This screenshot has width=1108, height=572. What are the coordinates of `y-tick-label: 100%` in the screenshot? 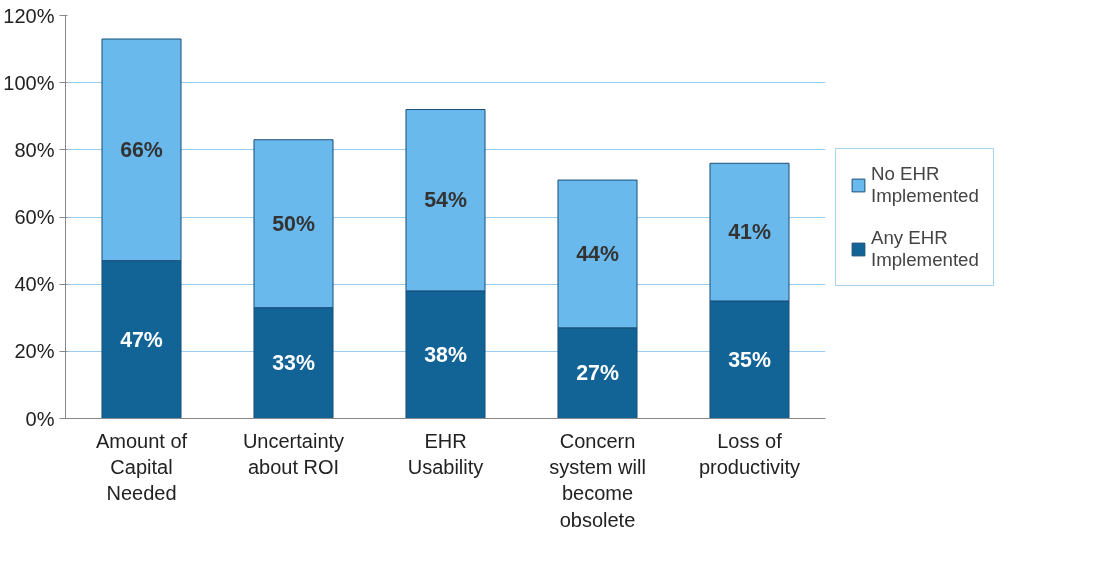 It's located at (29, 82).